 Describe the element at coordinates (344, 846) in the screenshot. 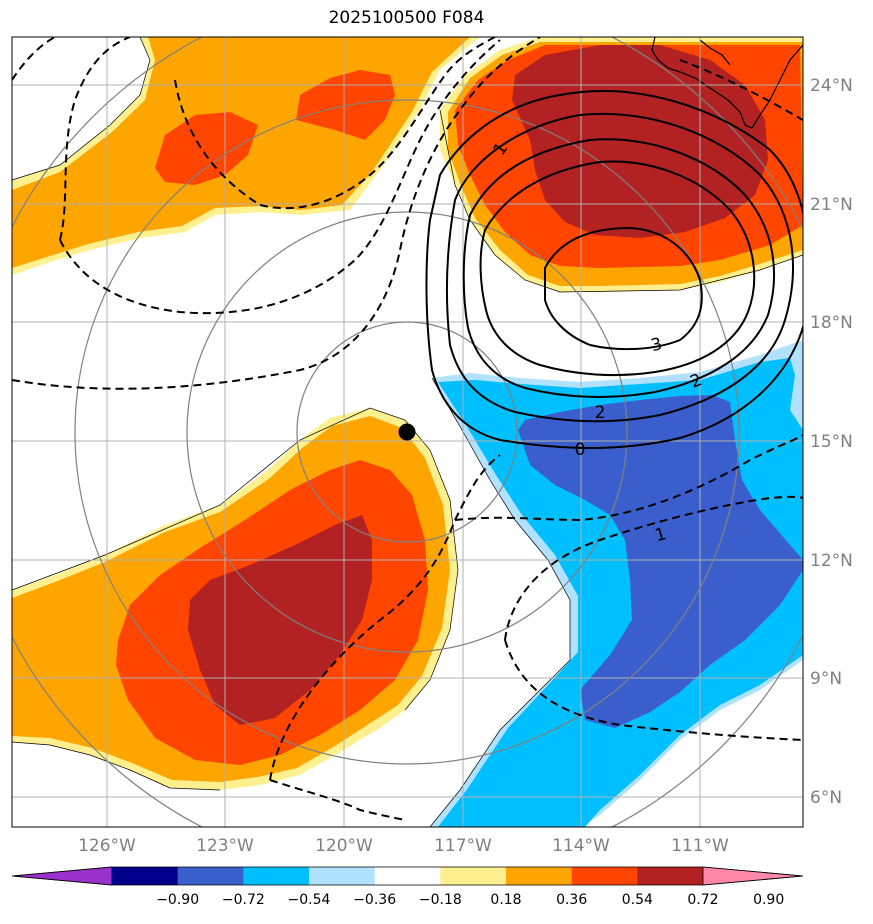

I see `lon-label-120w: 120°W` at that location.